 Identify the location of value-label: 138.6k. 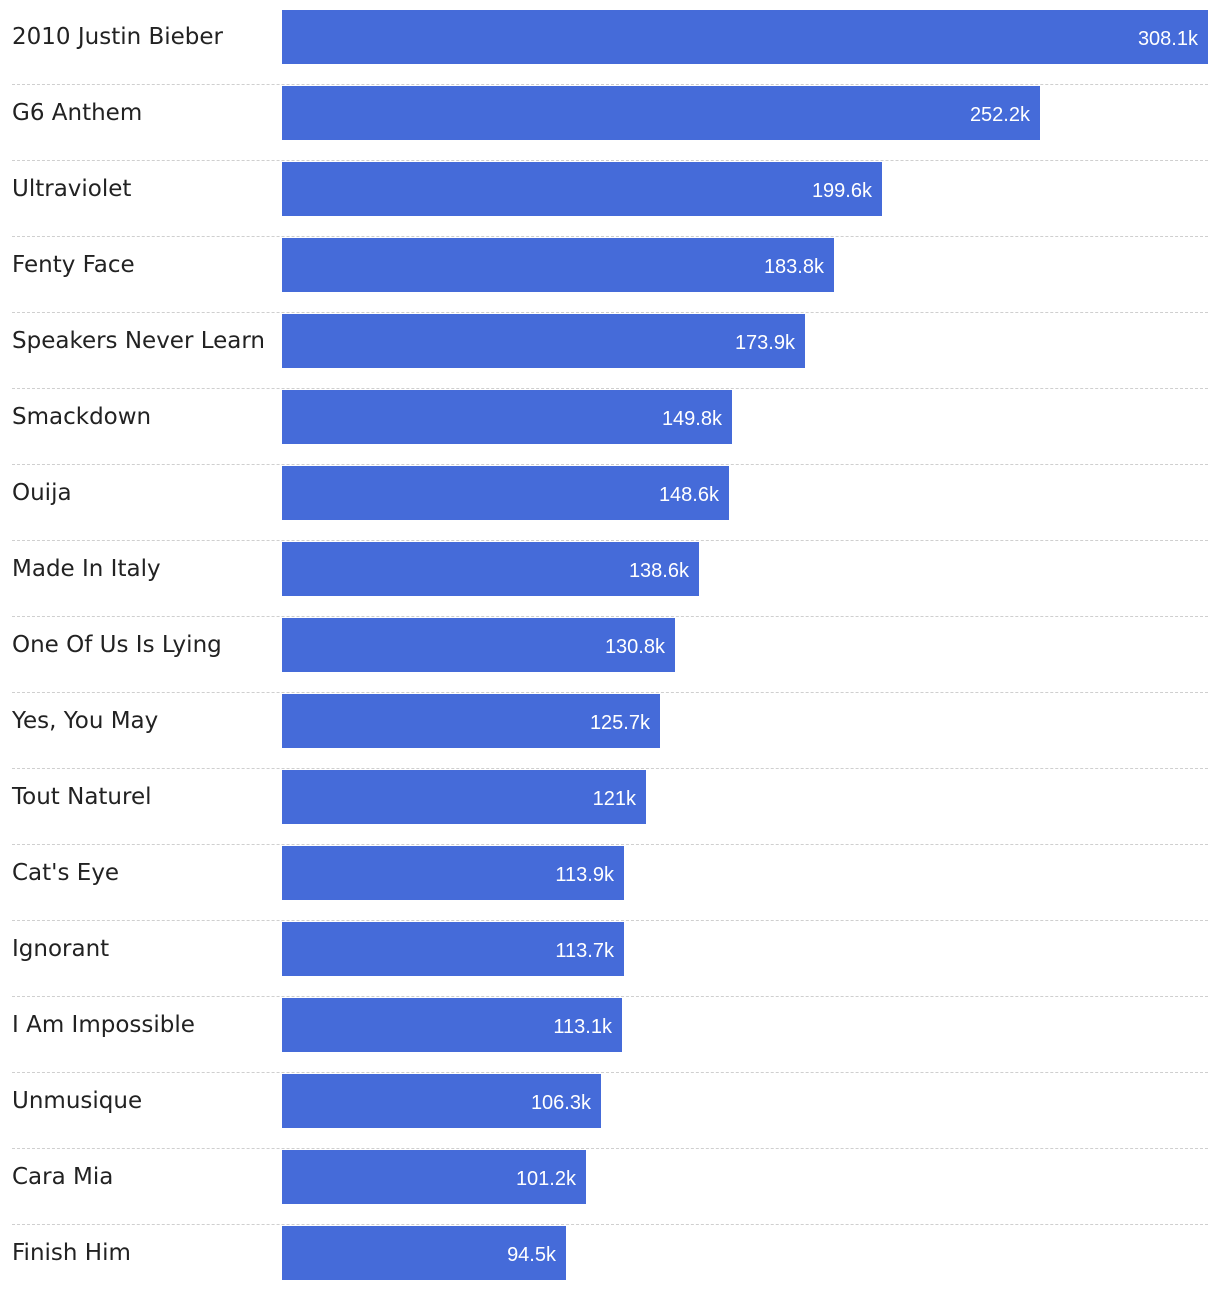
(658, 571).